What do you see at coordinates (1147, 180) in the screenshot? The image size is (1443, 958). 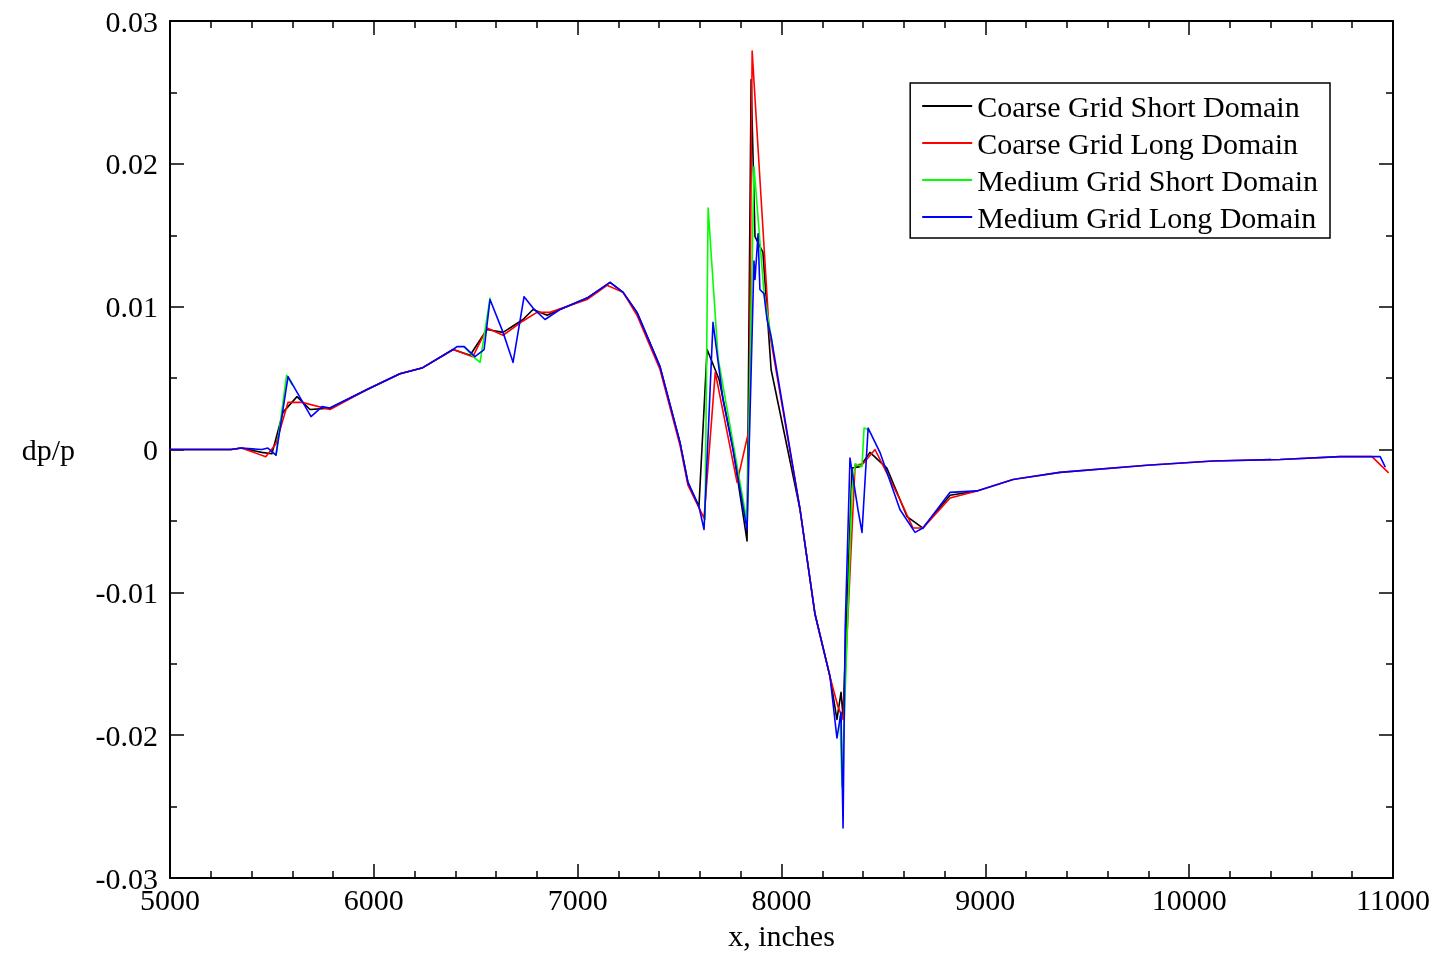 I see `legend-label: Medium Grid Short Domain` at bounding box center [1147, 180].